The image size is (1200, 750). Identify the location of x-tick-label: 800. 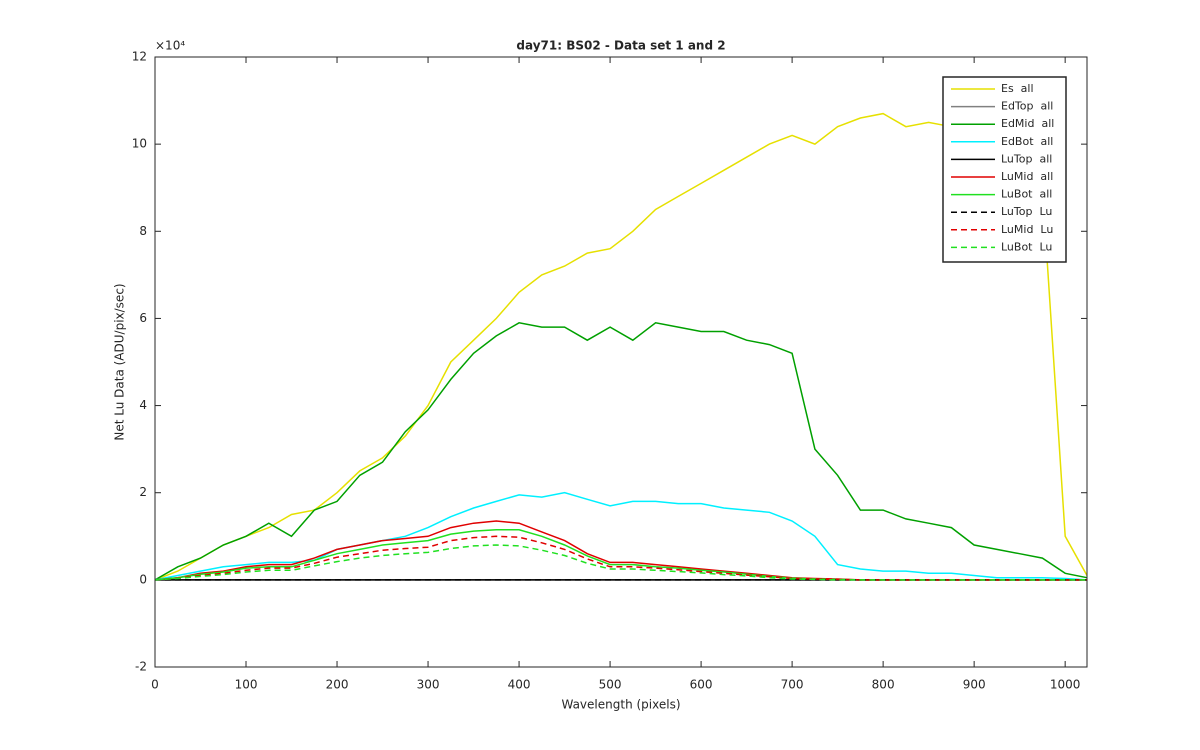
(883, 685).